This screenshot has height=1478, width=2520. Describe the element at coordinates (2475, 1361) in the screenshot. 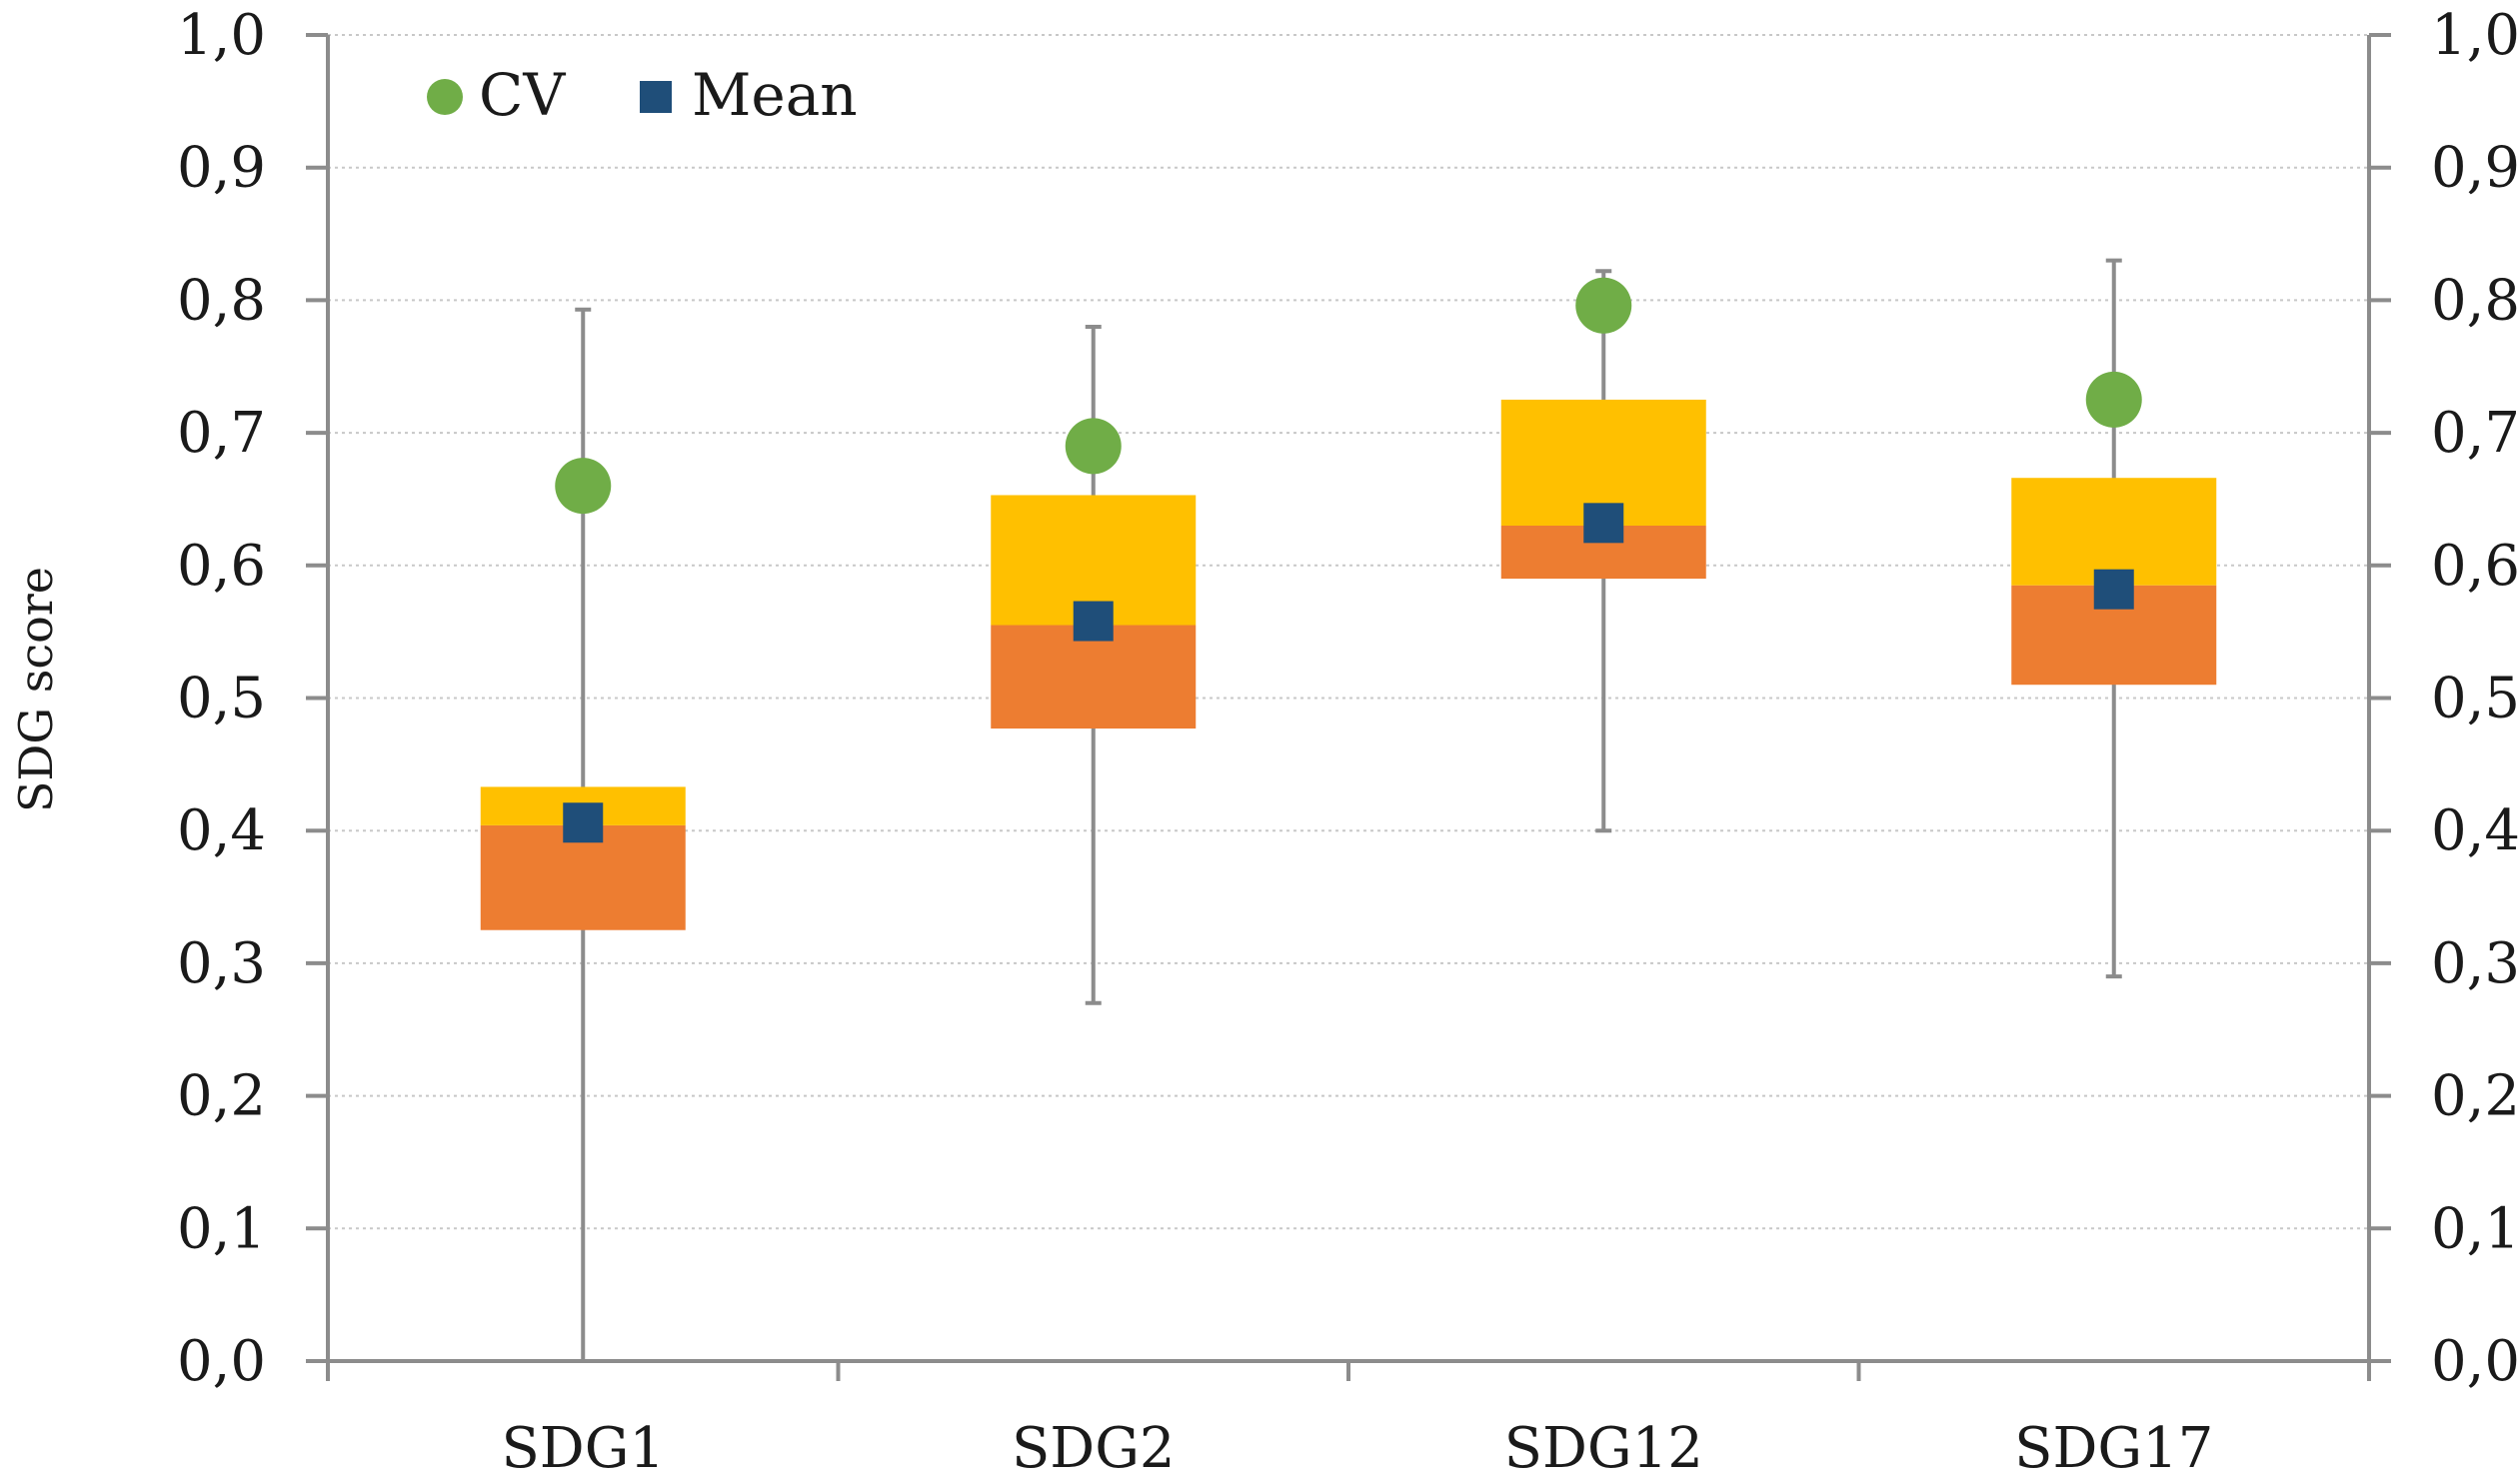

I see `y-tick-label-right: 0,0` at that location.